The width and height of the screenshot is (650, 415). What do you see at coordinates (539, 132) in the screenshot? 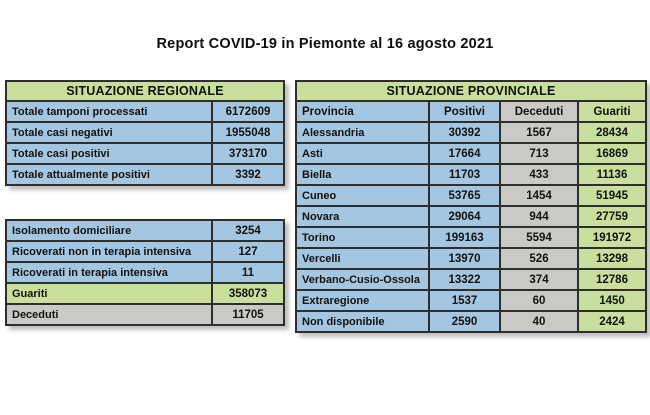
I see `cell-deceduti: 1567` at bounding box center [539, 132].